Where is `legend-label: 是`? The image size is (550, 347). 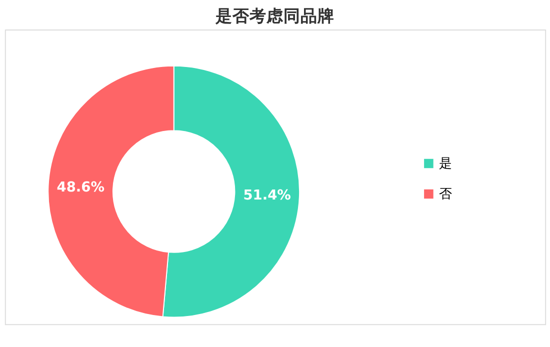 legend-label: 是 is located at coordinates (445, 164).